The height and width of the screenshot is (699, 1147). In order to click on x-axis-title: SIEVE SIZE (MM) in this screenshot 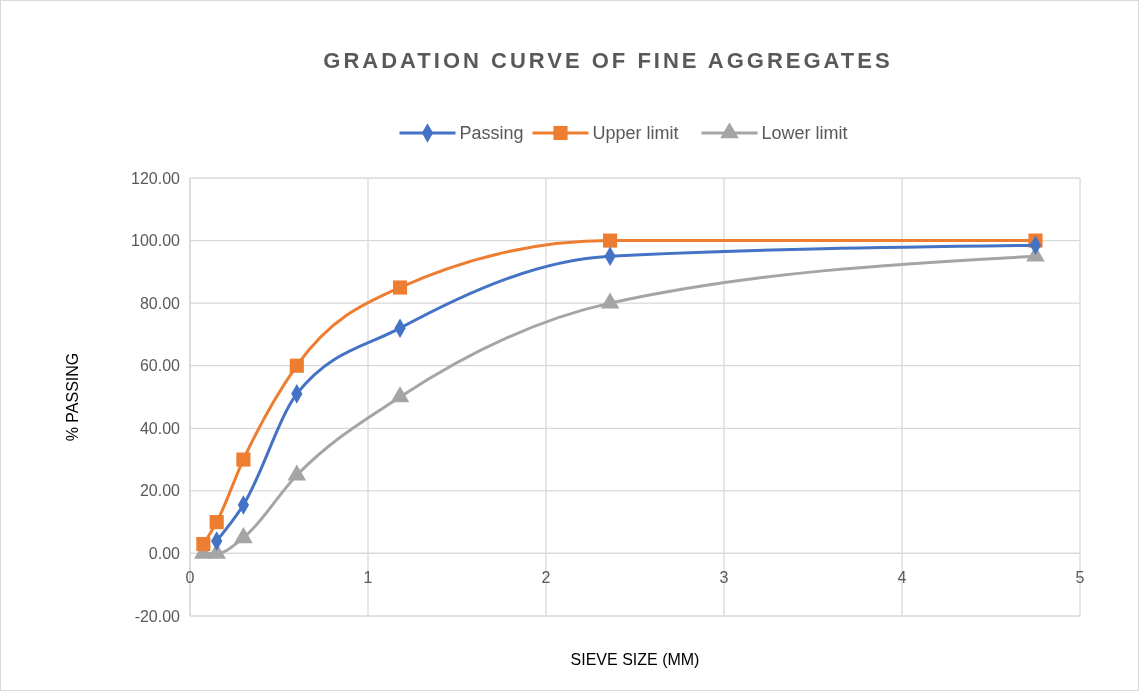, I will do `click(635, 659)`.